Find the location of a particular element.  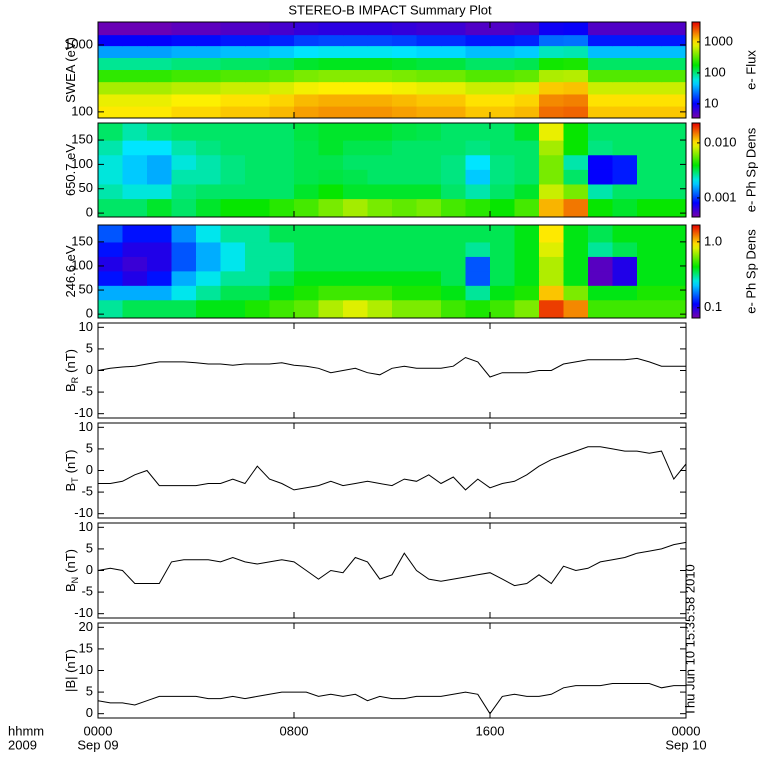

y-axis-label-text: B is located at coordinates (70, 387).